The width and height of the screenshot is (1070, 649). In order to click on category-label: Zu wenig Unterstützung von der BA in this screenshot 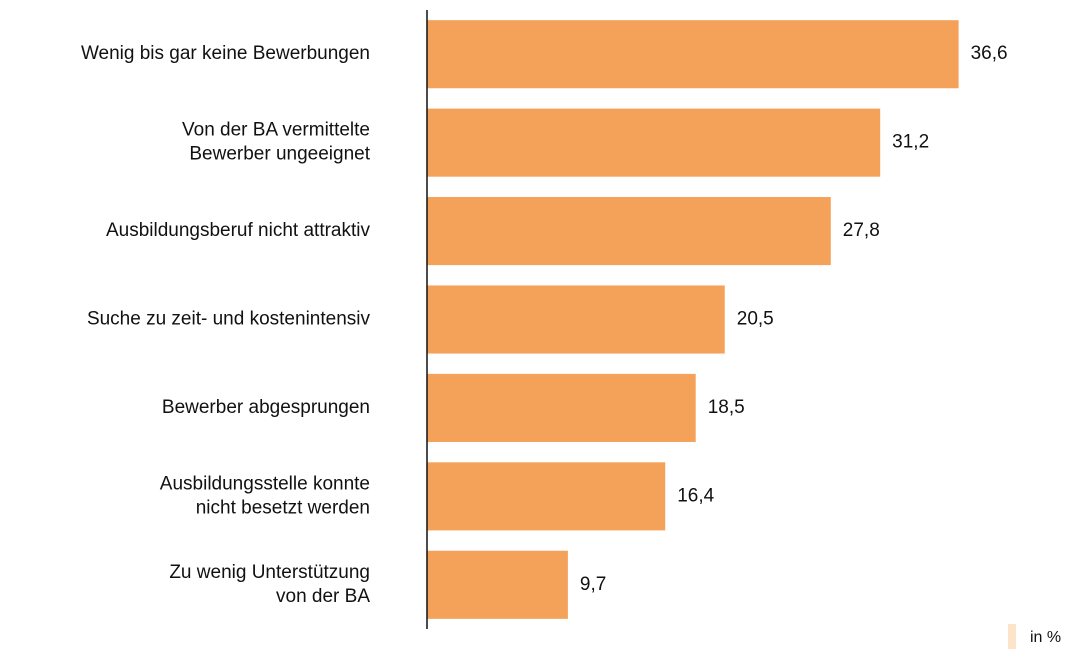, I will do `click(269, 584)`.